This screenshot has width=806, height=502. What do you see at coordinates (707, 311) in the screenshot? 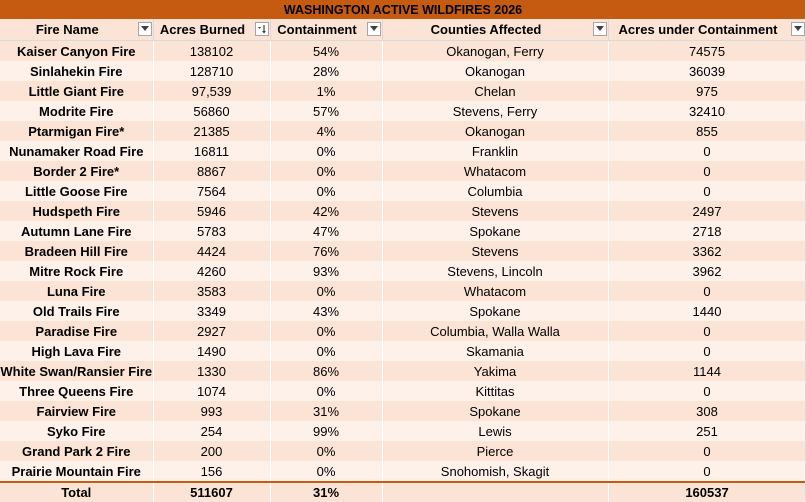
I see `cell-acres-under-containment: 1440` at bounding box center [707, 311].